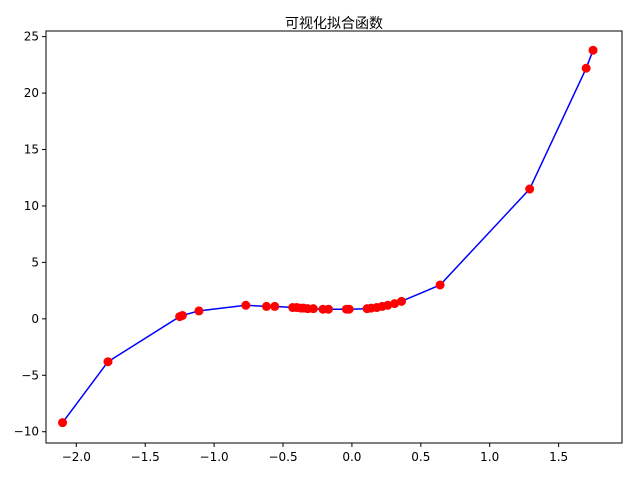  Describe the element at coordinates (315, 453) in the screenshot. I see `x-axis: −2.0 −1.5 −1.0 −0.5 0.0 0.5 1.0 1.5` at that location.